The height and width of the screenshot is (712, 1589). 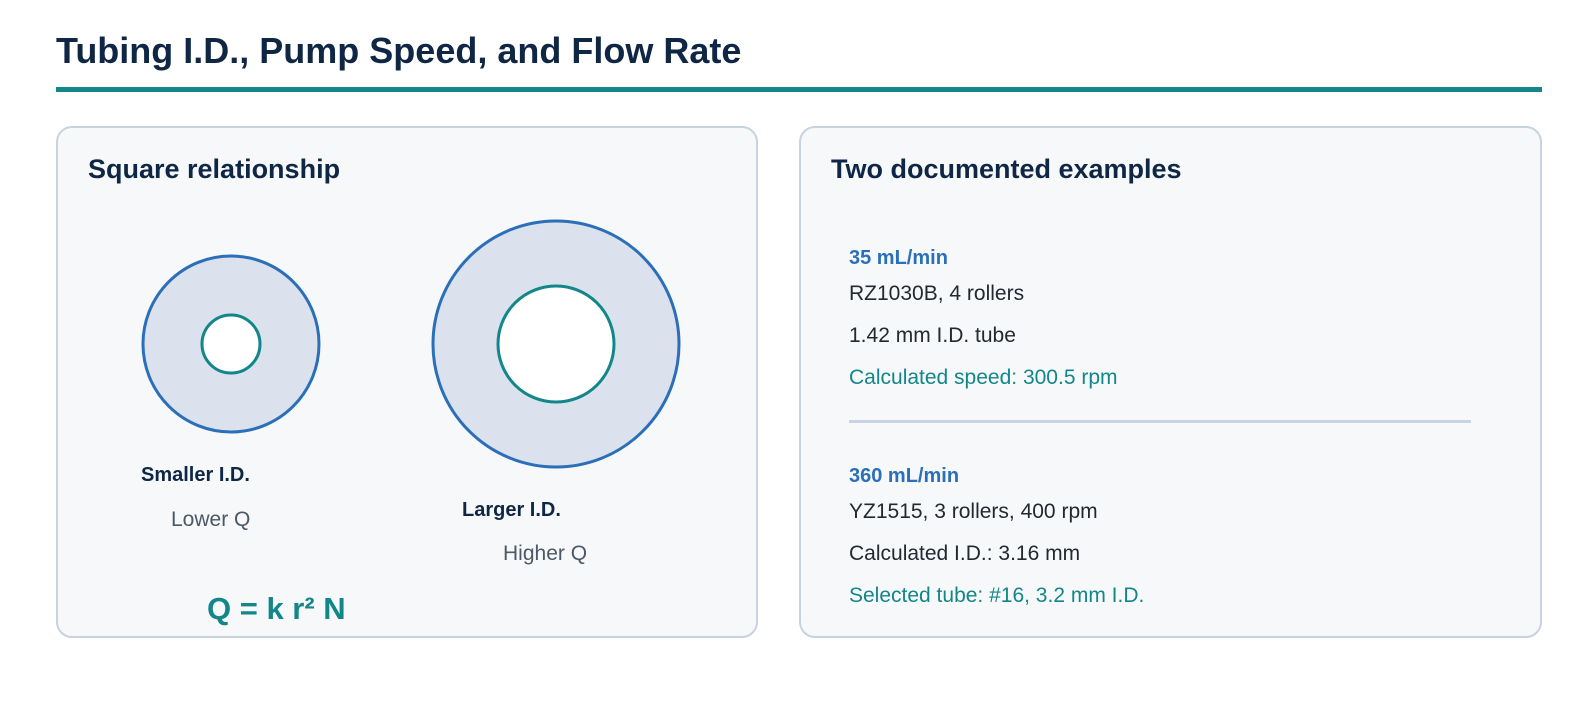 What do you see at coordinates (195, 475) in the screenshot?
I see `small-tube-label: Smaller I.D.` at bounding box center [195, 475].